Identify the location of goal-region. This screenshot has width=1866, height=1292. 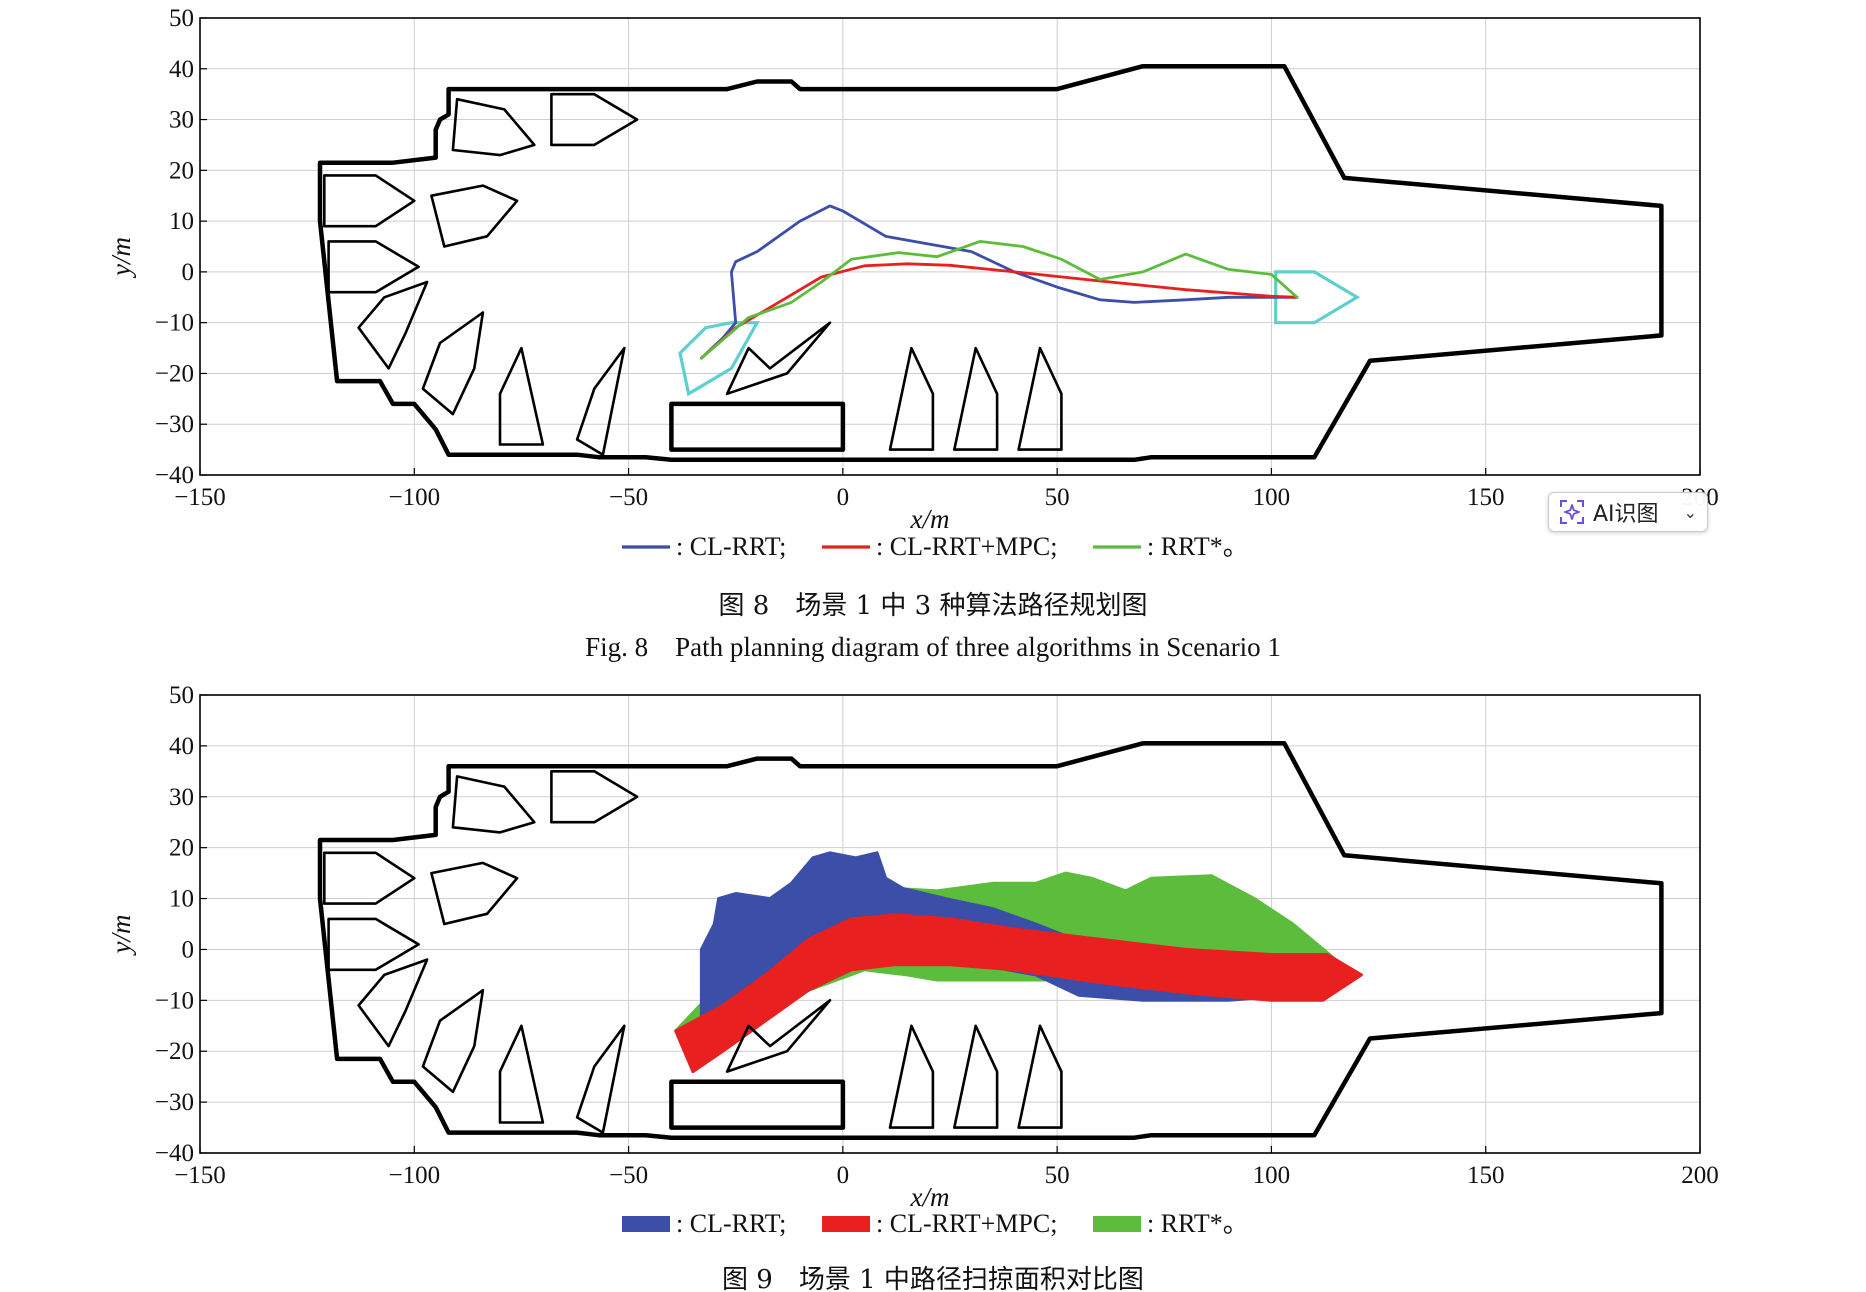
(1317, 297).